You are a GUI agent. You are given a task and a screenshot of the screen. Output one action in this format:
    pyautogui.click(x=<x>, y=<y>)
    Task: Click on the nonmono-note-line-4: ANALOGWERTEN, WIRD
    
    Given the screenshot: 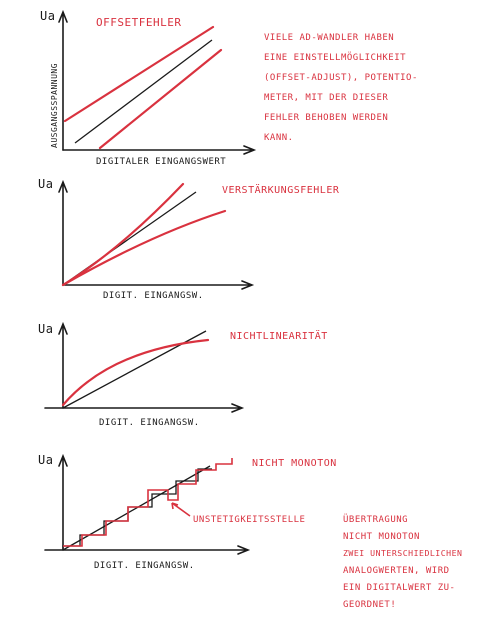 What is the action you would take?
    pyautogui.click(x=396, y=571)
    